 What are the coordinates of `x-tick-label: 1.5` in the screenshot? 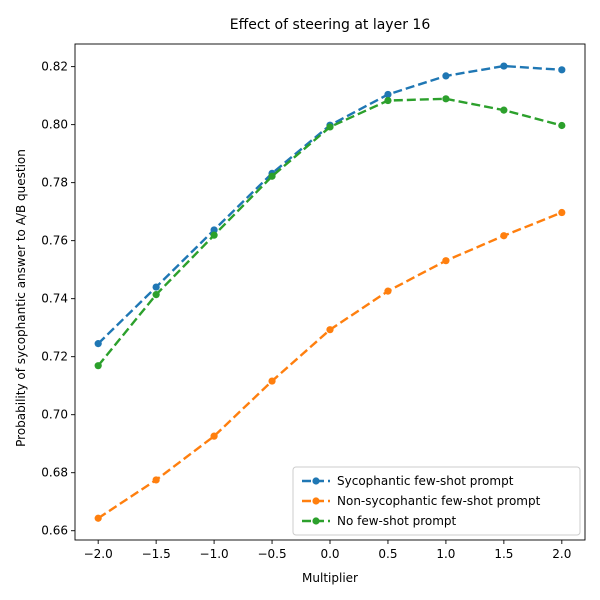 It's located at (503, 554).